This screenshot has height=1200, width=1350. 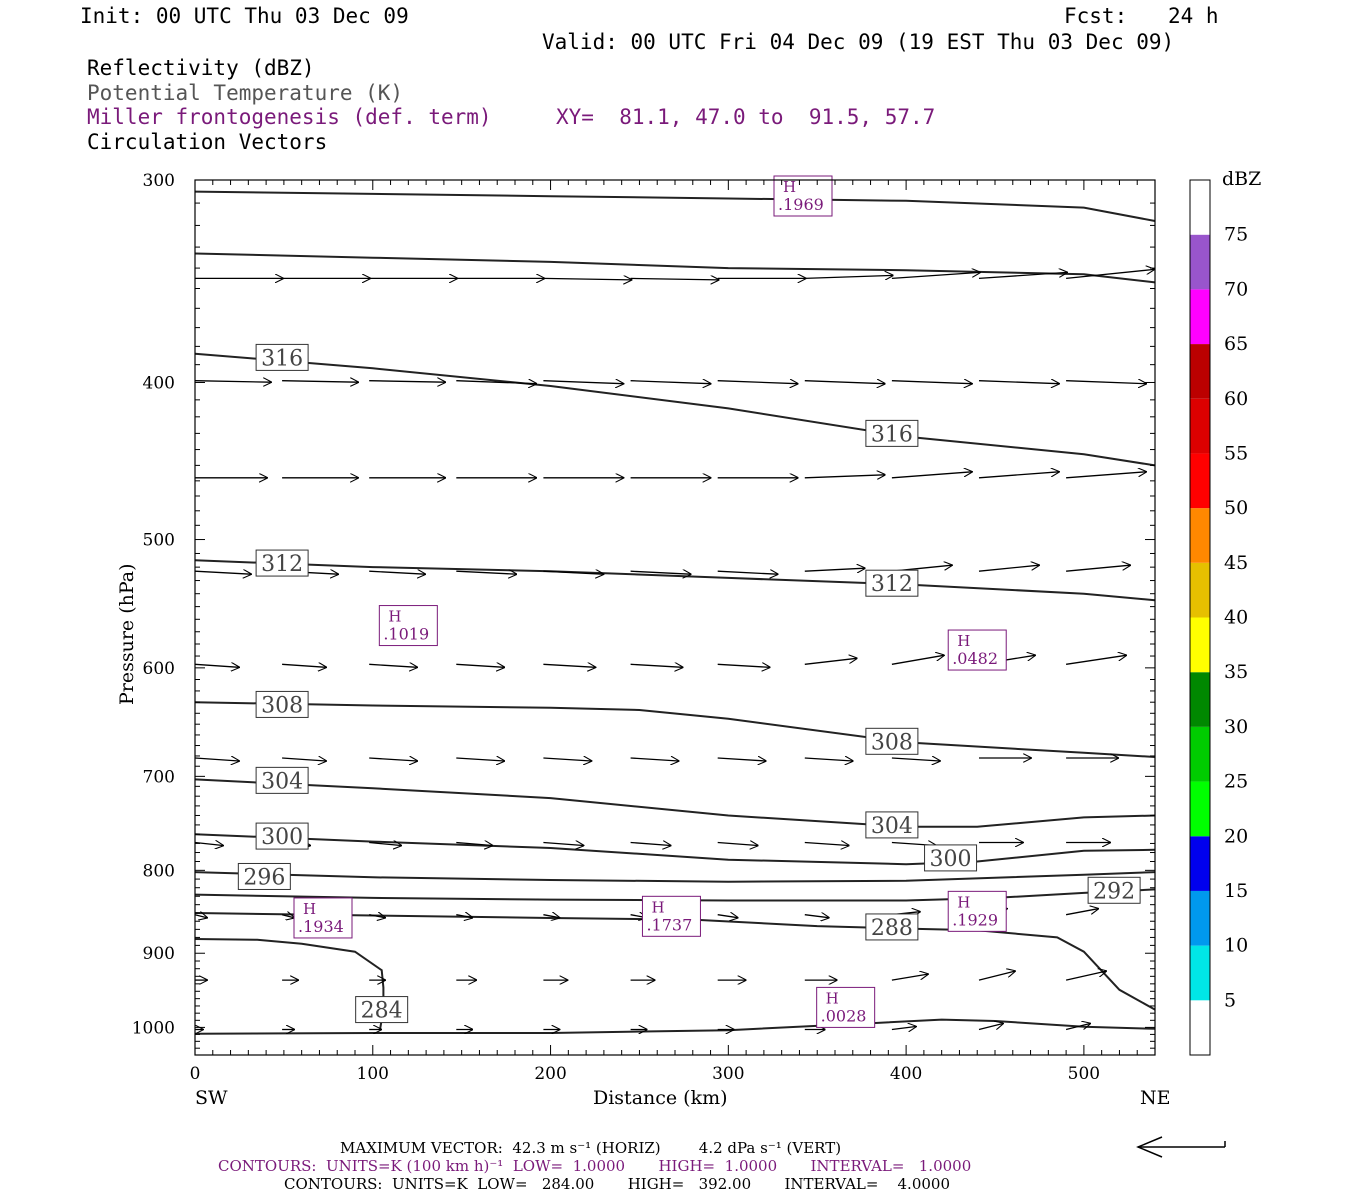 I want to click on x-tick-label: 0, so click(x=195, y=1074).